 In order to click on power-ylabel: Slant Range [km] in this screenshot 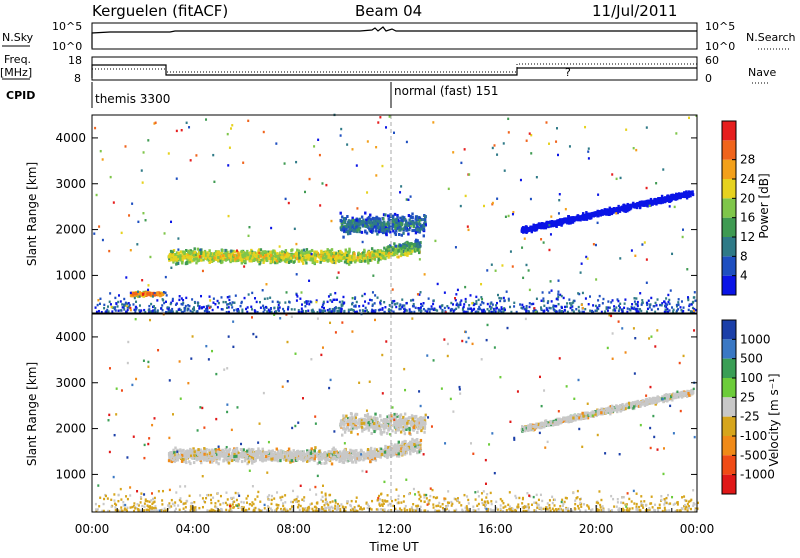, I will do `click(32, 214)`.